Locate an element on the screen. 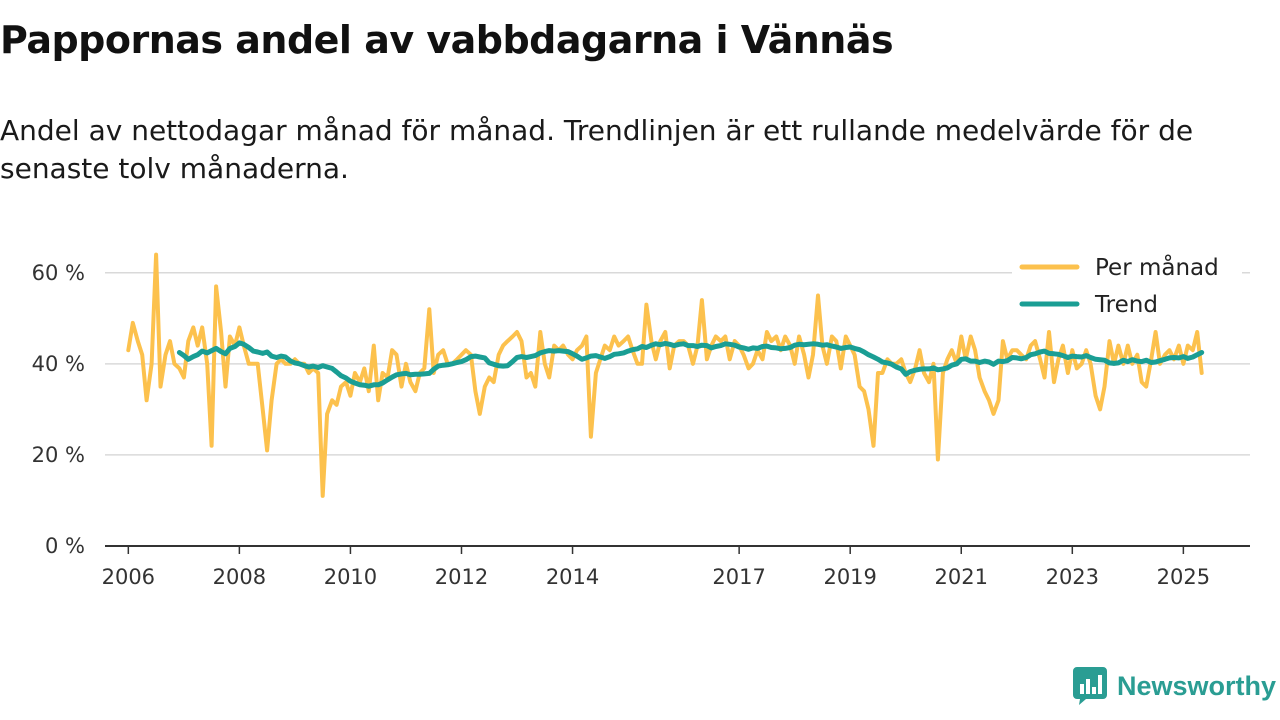  x-tick-label: 2014 is located at coordinates (572, 577).